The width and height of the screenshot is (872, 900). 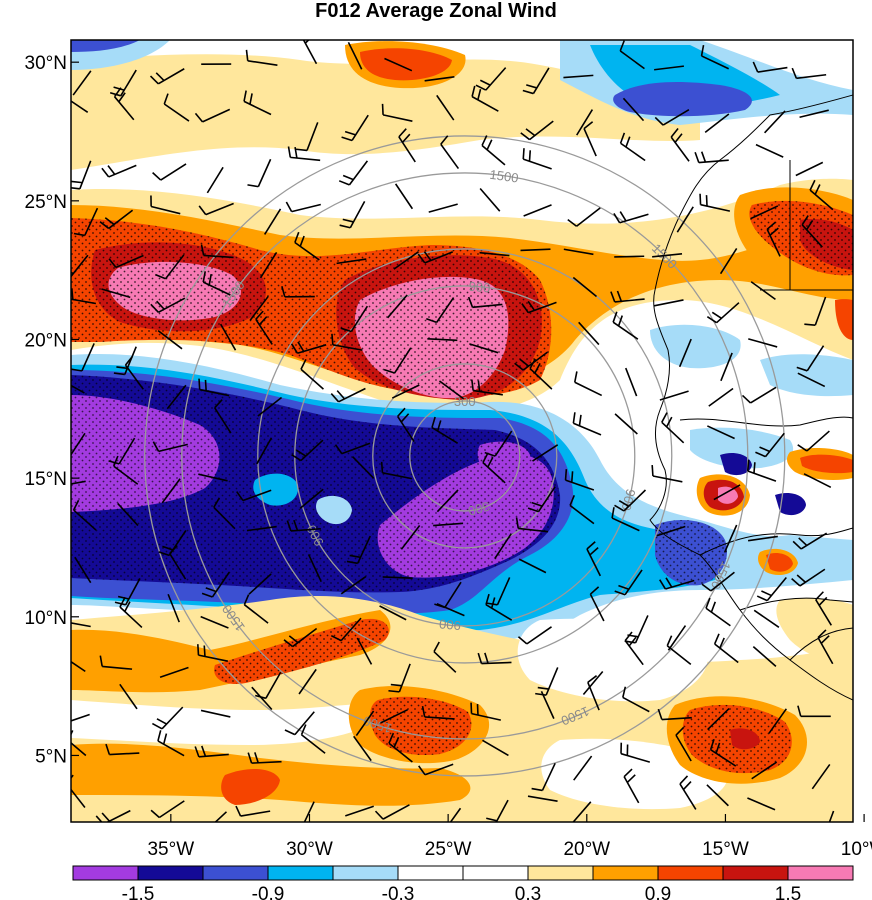 What do you see at coordinates (463, 882) in the screenshot?
I see `colorbar: -1.5 -0.9 -0.3 0.3 0.9 1.5` at bounding box center [463, 882].